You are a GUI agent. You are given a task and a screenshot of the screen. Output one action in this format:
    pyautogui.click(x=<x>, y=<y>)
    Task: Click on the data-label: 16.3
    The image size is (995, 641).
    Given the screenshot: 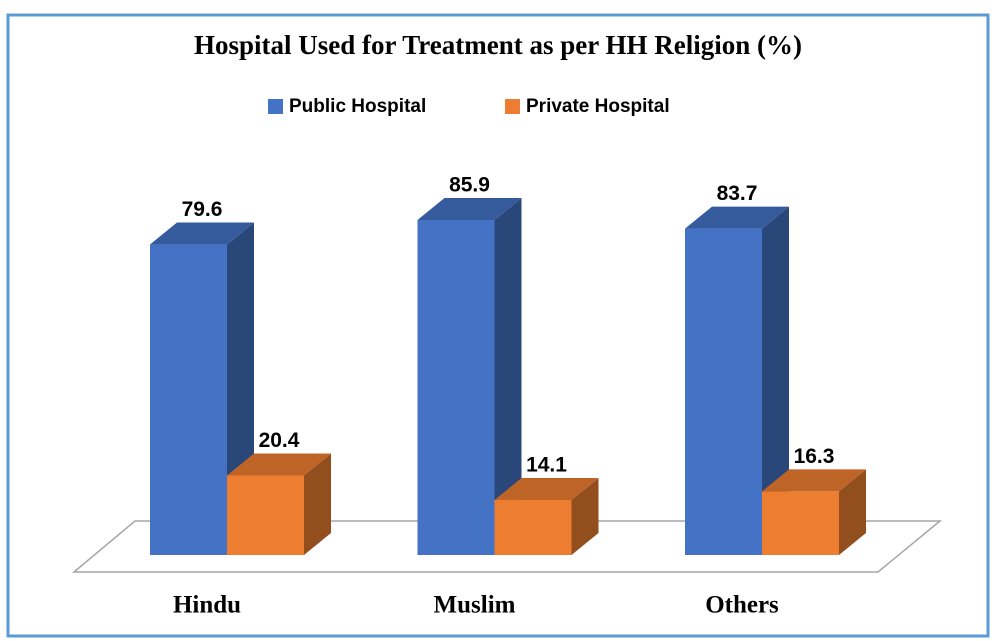 What is the action you would take?
    pyautogui.click(x=814, y=456)
    